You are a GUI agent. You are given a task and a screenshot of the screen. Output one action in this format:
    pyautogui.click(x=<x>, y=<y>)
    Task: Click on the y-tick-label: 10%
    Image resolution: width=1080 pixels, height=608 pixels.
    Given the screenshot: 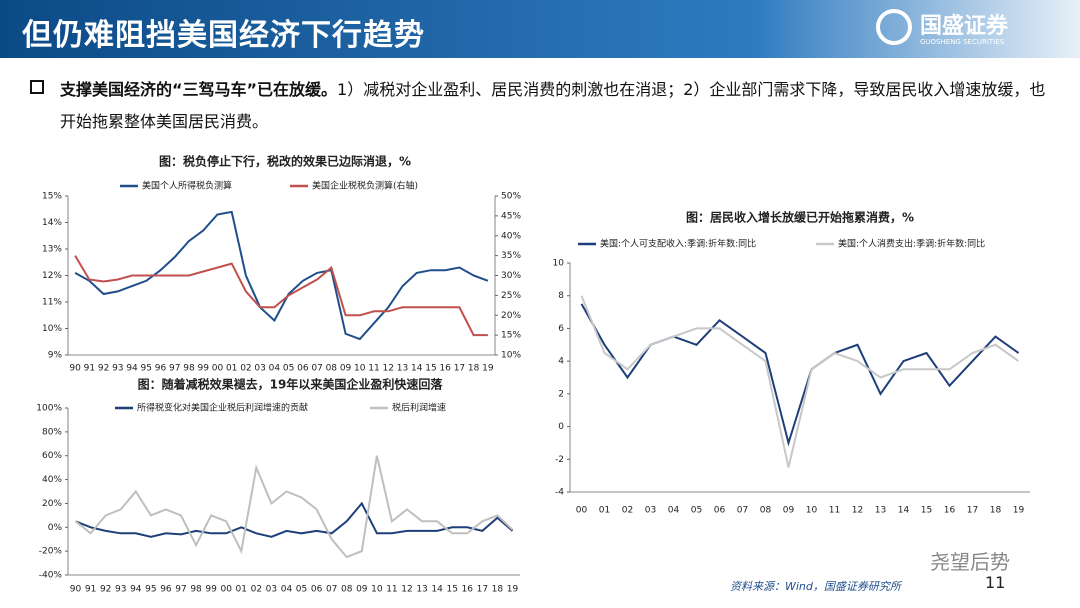 What is the action you would take?
    pyautogui.click(x=52, y=329)
    